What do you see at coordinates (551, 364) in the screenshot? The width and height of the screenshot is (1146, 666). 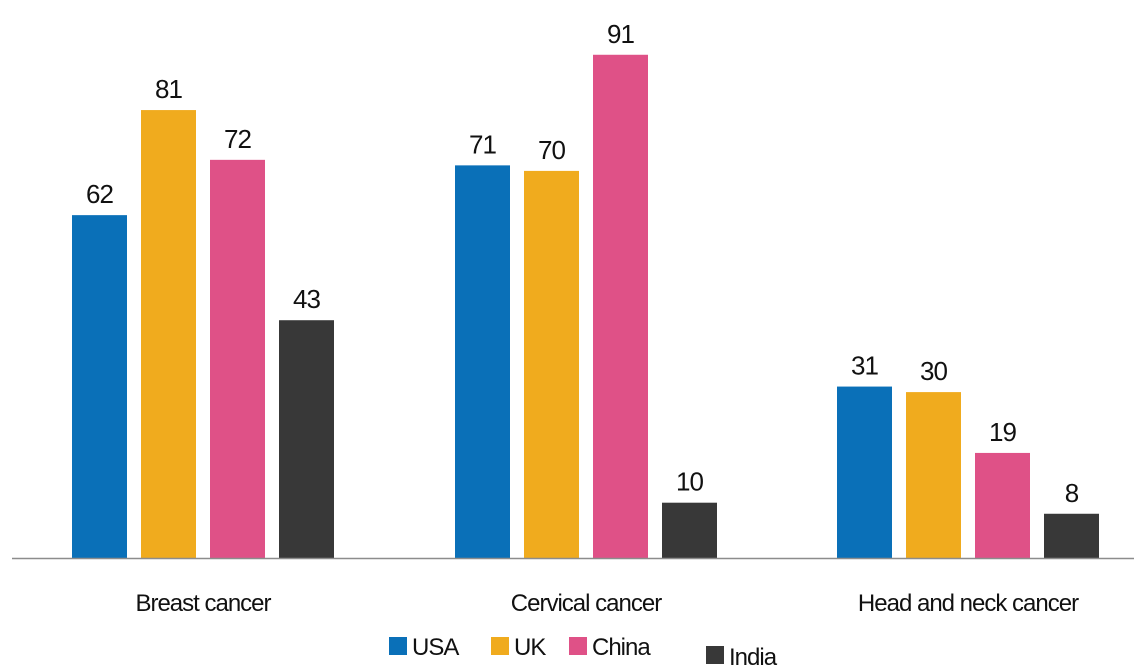 I see `bar-cervical-cancer-uk` at bounding box center [551, 364].